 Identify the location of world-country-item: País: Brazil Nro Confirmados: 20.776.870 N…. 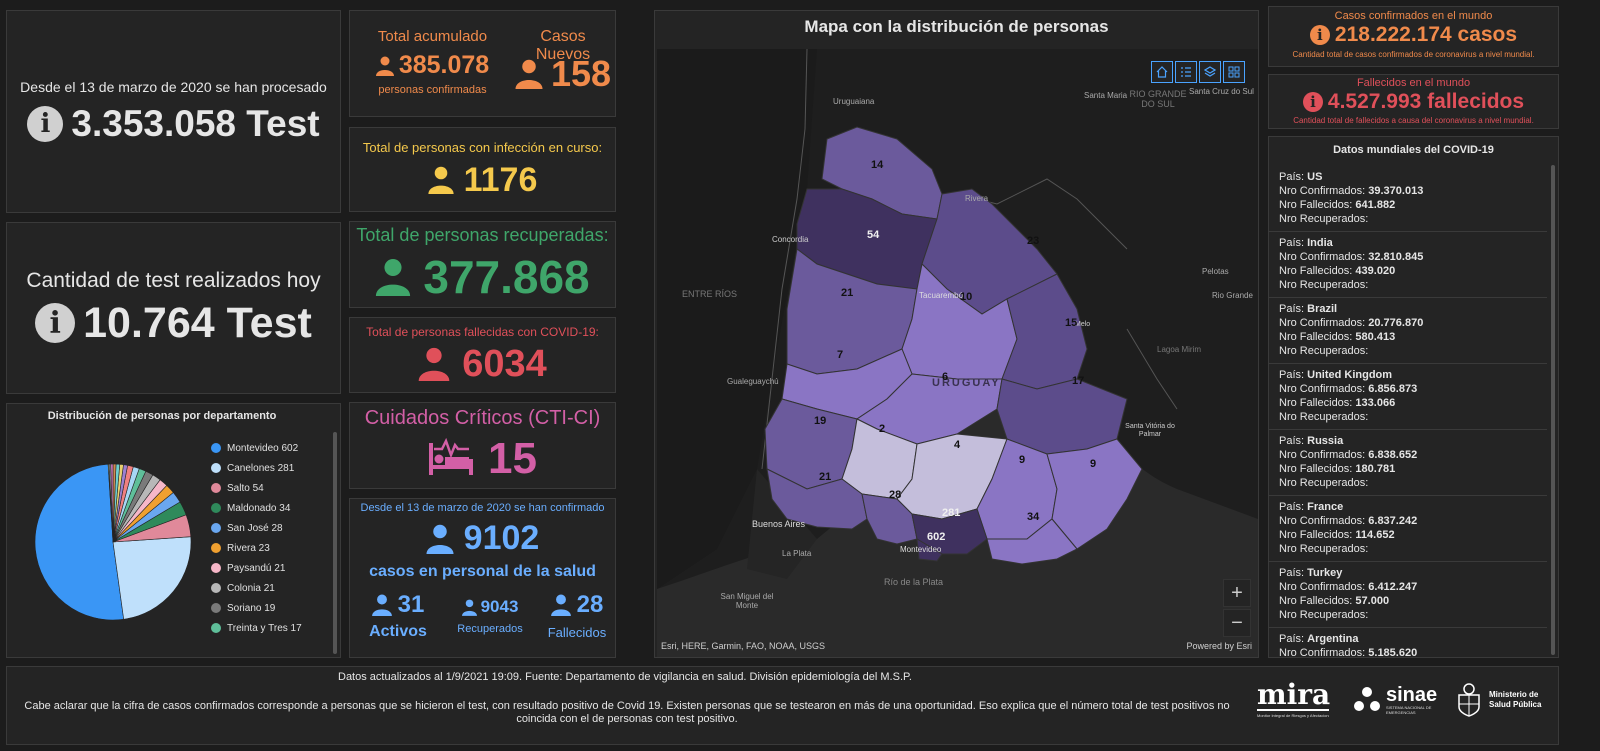
(1408, 331).